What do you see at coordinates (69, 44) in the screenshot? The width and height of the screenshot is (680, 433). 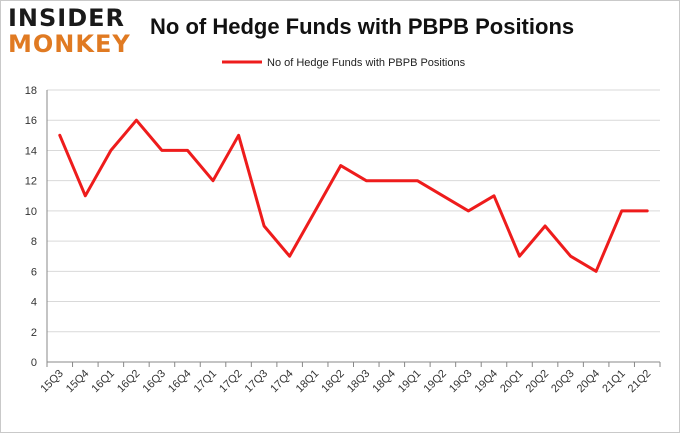 I see `logo-line-2: MONKEY` at bounding box center [69, 44].